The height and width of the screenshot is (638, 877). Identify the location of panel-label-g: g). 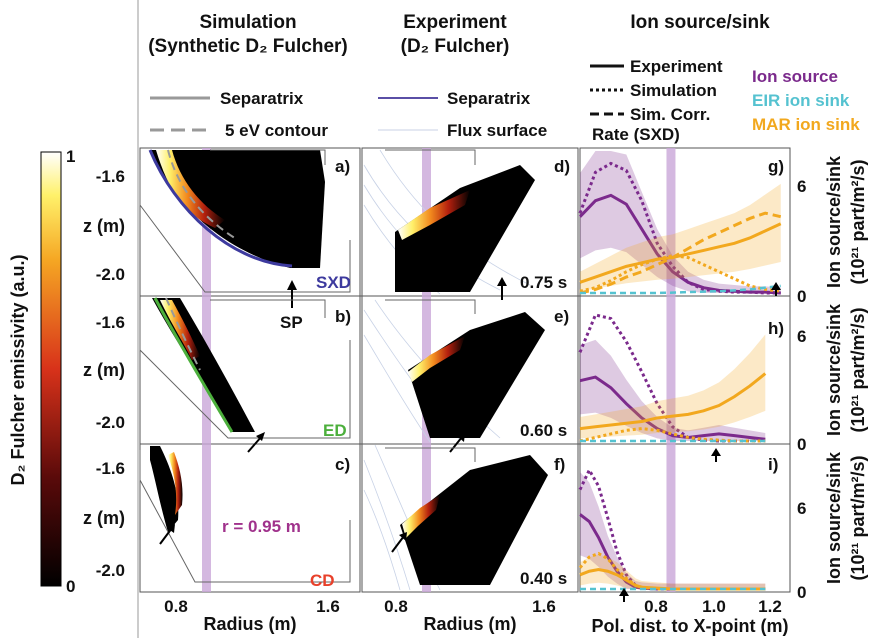
(776, 166).